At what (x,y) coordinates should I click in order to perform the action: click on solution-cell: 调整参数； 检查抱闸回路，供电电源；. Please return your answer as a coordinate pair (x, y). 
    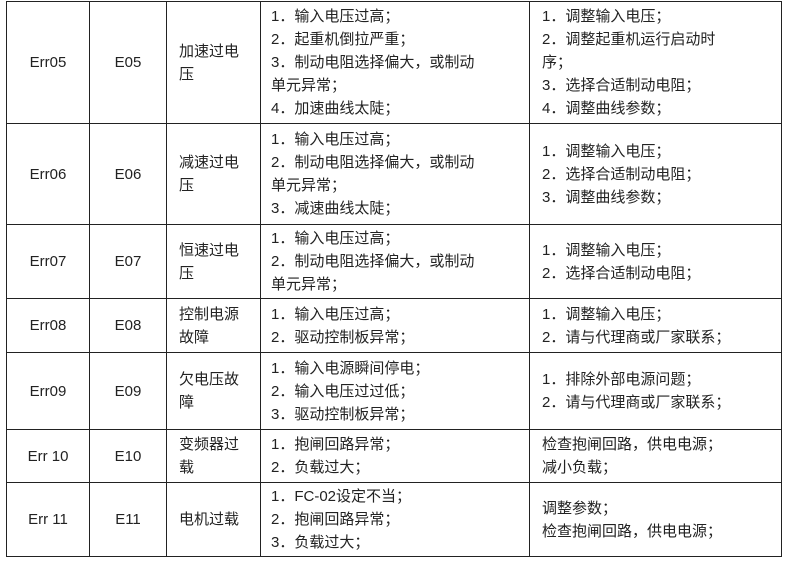
    Looking at the image, I should click on (655, 519).